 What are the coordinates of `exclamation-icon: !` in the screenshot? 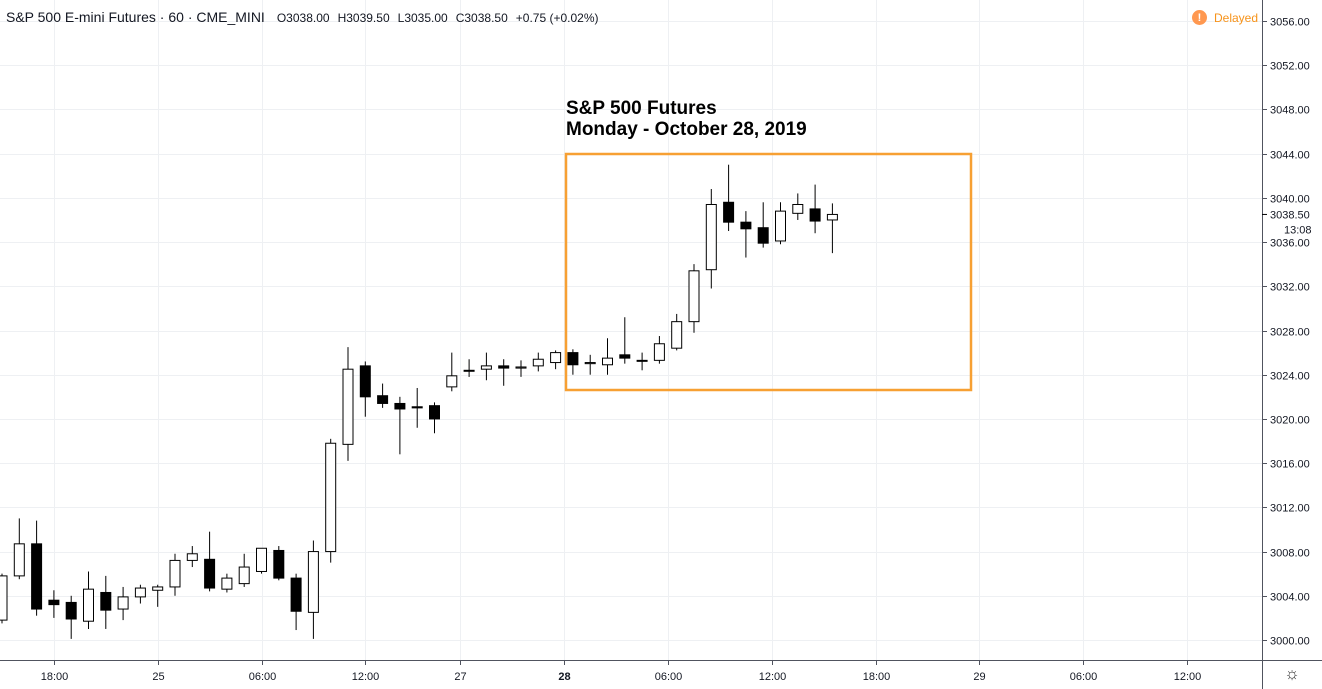 It's located at (1199, 17).